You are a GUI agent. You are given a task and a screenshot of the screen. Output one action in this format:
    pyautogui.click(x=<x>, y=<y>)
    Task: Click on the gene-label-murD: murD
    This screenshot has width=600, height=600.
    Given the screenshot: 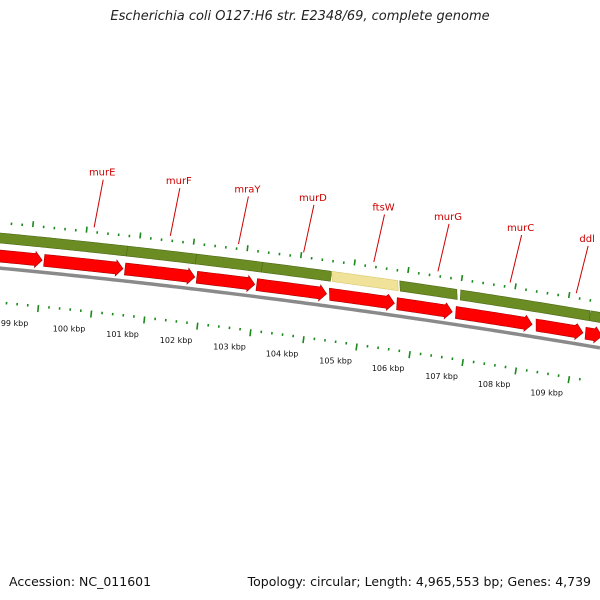 What is the action you would take?
    pyautogui.click(x=313, y=198)
    